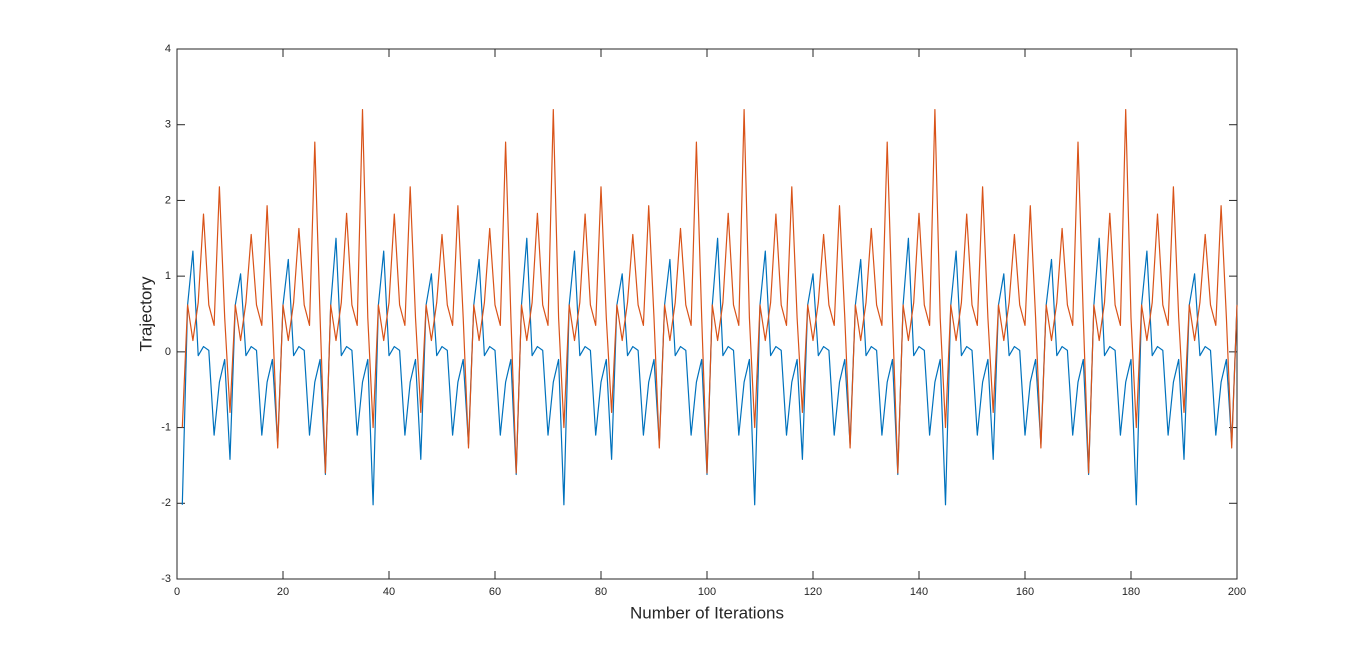 Image resolution: width=1366 pixels, height=652 pixels. I want to click on y-tick-label: 0, so click(168, 352).